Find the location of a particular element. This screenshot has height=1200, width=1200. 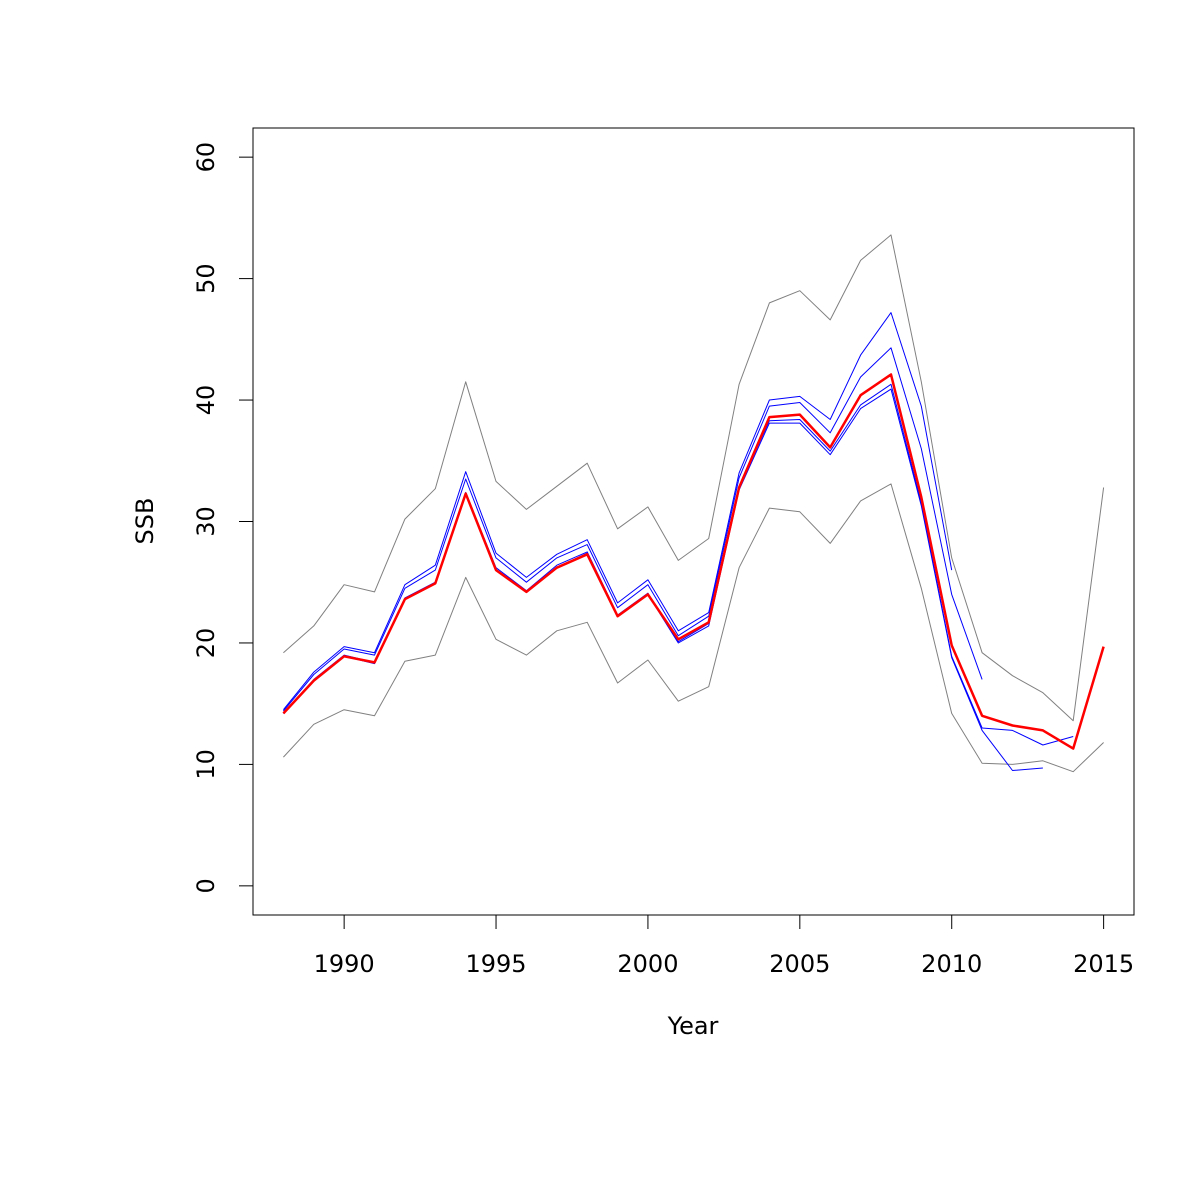

x-axis: 1990 1995 2000 2005 2010 2015 is located at coordinates (724, 946).